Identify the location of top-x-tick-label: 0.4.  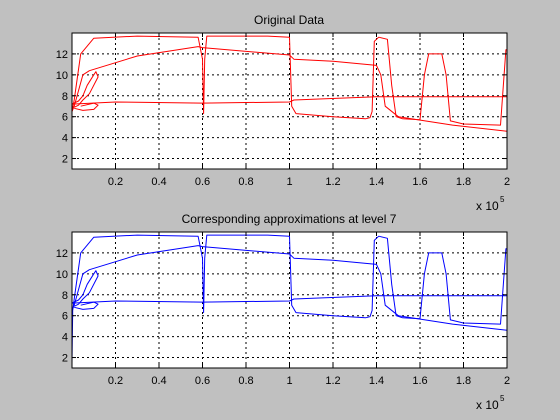
(158, 182).